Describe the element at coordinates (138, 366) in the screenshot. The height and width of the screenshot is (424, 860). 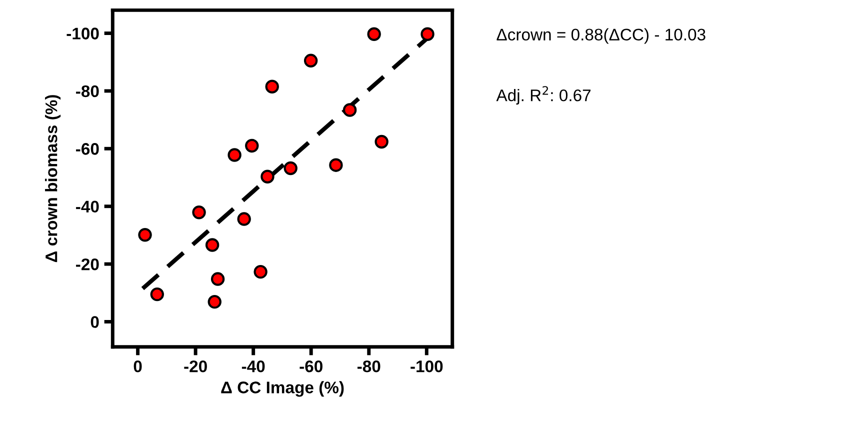
I see `x-tick-label: 0` at that location.